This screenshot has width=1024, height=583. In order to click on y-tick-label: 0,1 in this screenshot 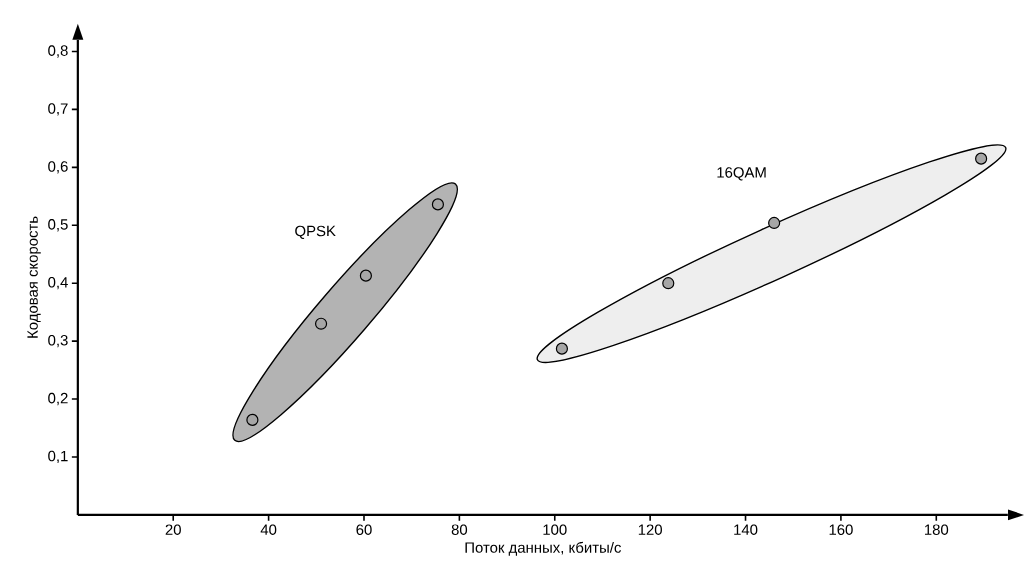, I will do `click(58, 457)`.